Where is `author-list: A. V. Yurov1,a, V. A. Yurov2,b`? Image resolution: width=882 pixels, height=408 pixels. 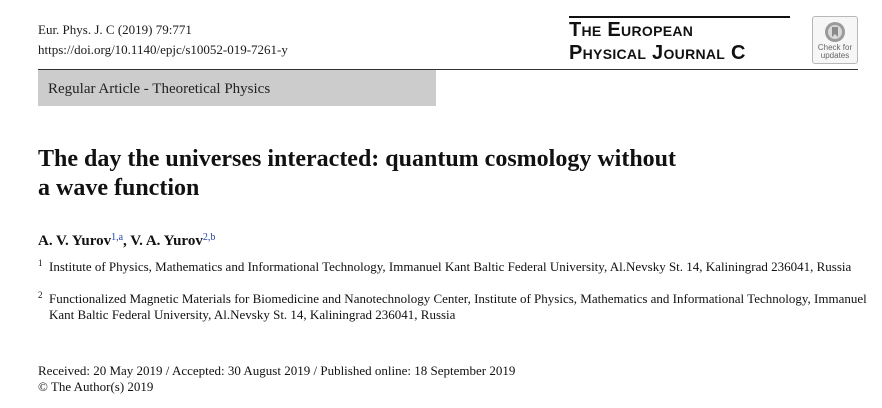 author-list: A. V. Yurov1,a, V. A. Yurov2,b is located at coordinates (126, 241).